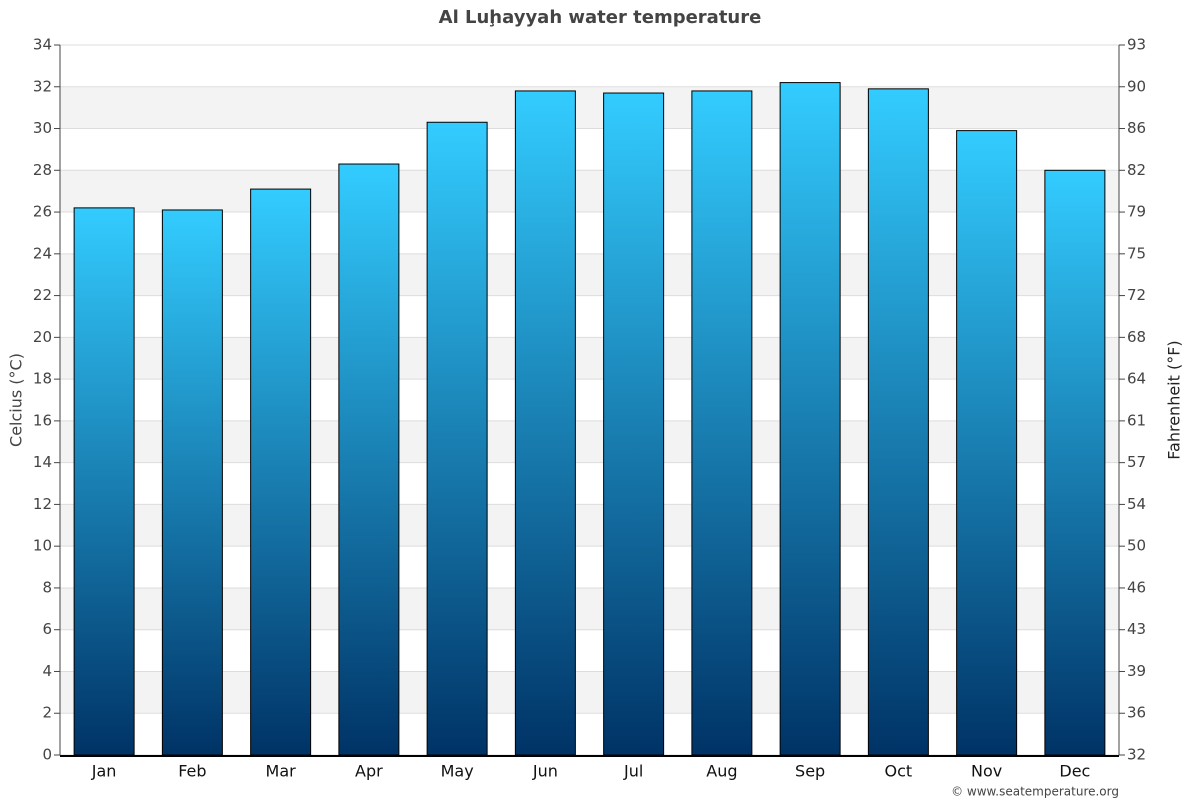 Image resolution: width=1200 pixels, height=800 pixels. I want to click on y2-tick-label: 61, so click(1136, 420).